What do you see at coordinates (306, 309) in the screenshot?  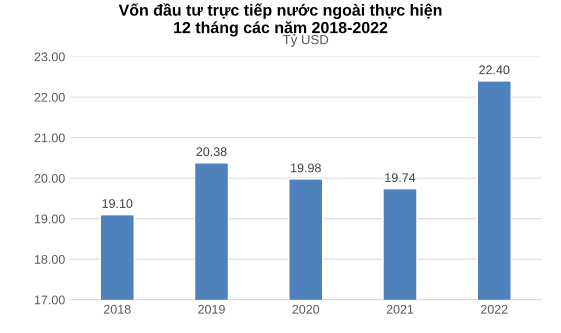 I see `x-tick-label: 2020` at bounding box center [306, 309].